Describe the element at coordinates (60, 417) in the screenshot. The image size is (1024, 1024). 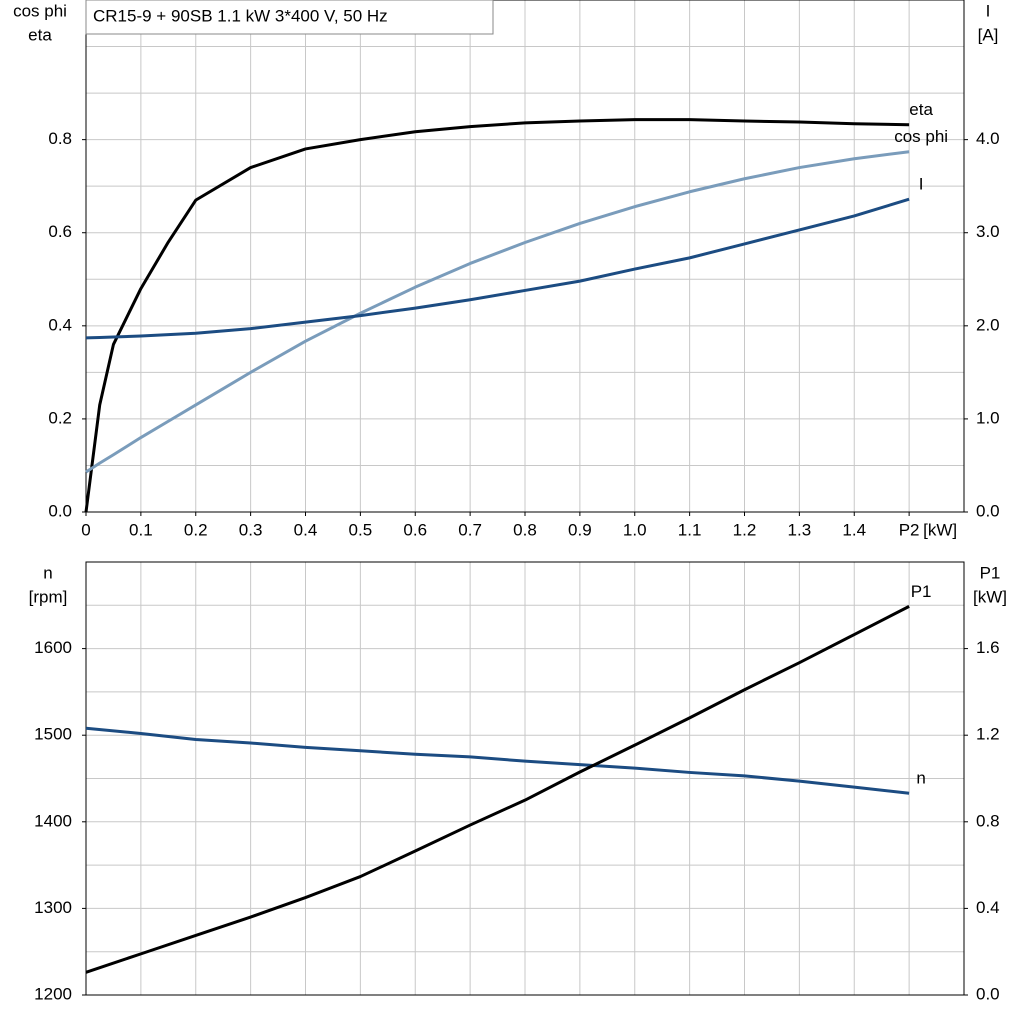
I see `y-tick-label: 0.2` at that location.